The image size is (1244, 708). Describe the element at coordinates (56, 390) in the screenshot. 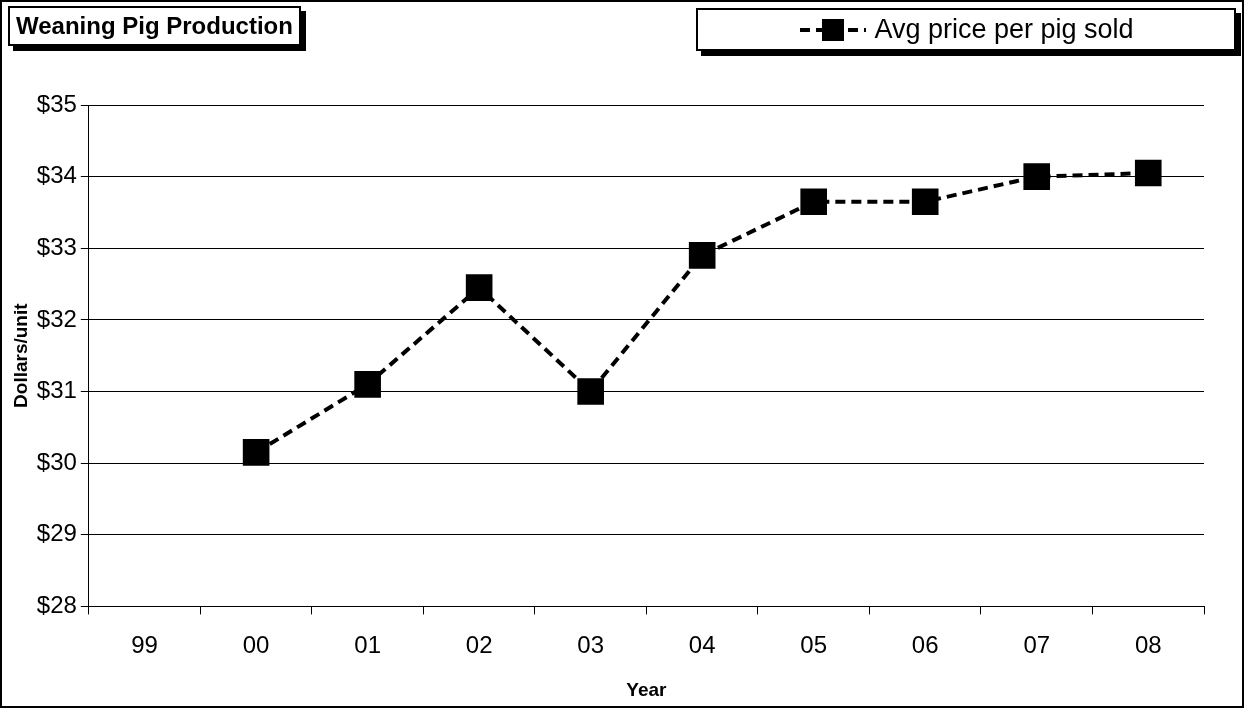

I see `y-tick-label: $31` at that location.